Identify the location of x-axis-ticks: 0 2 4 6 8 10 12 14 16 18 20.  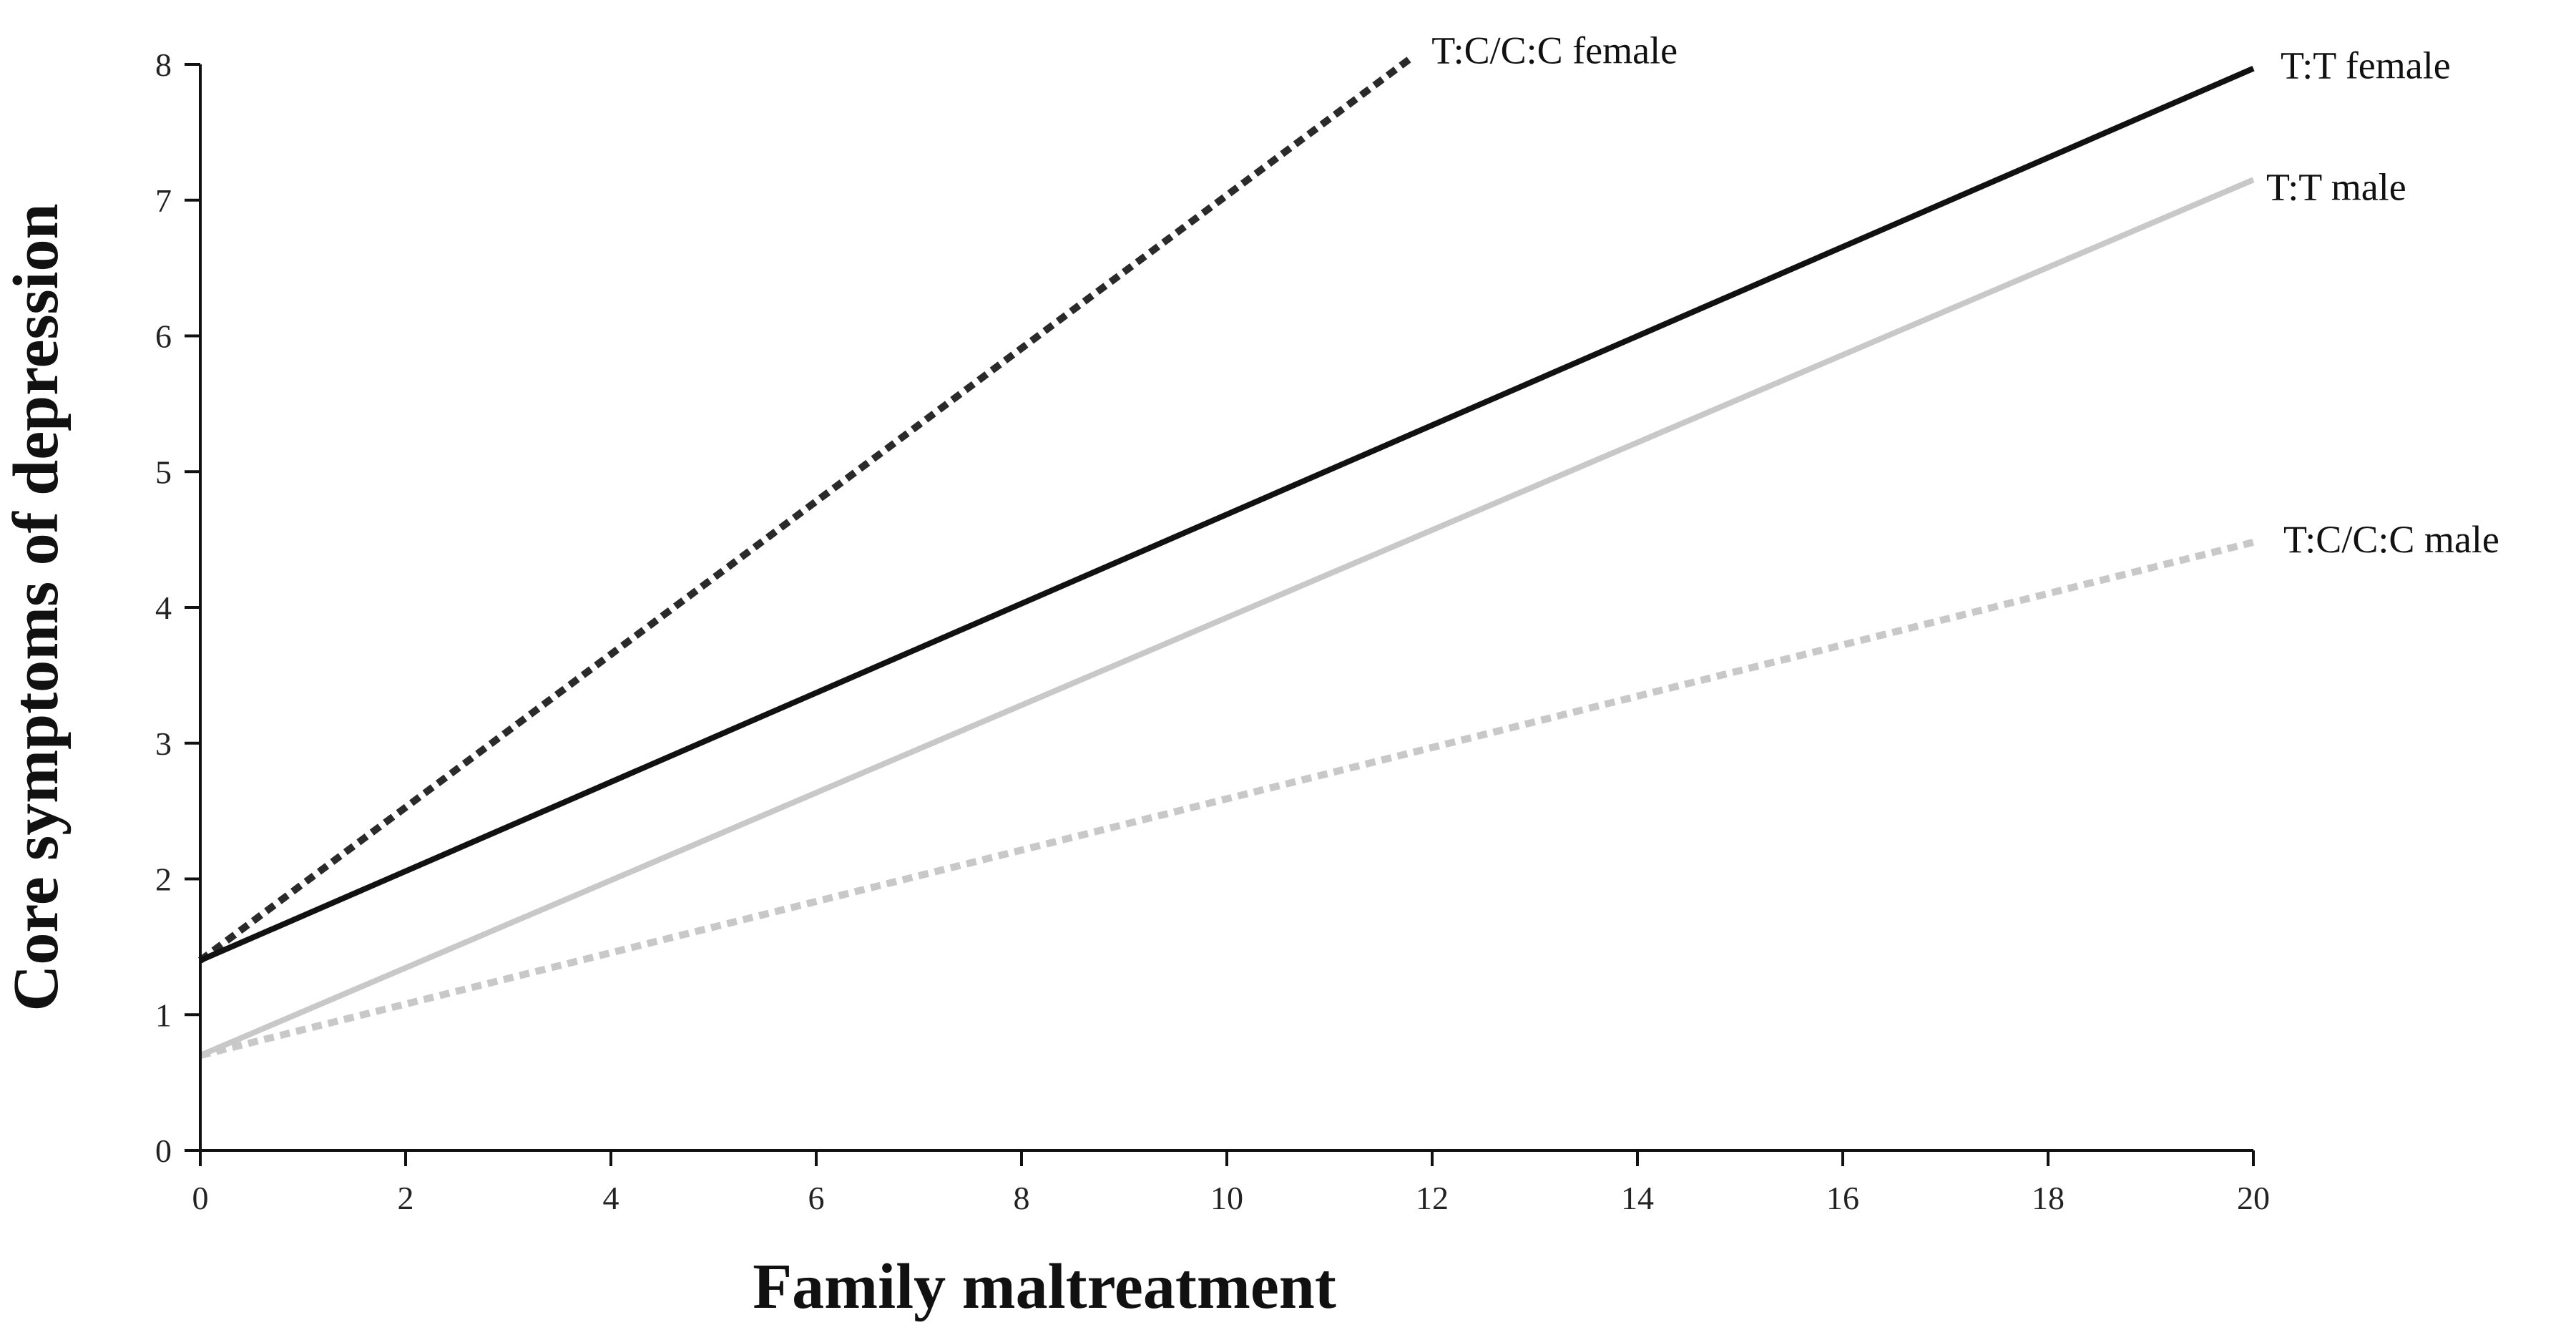
(1231, 1183).